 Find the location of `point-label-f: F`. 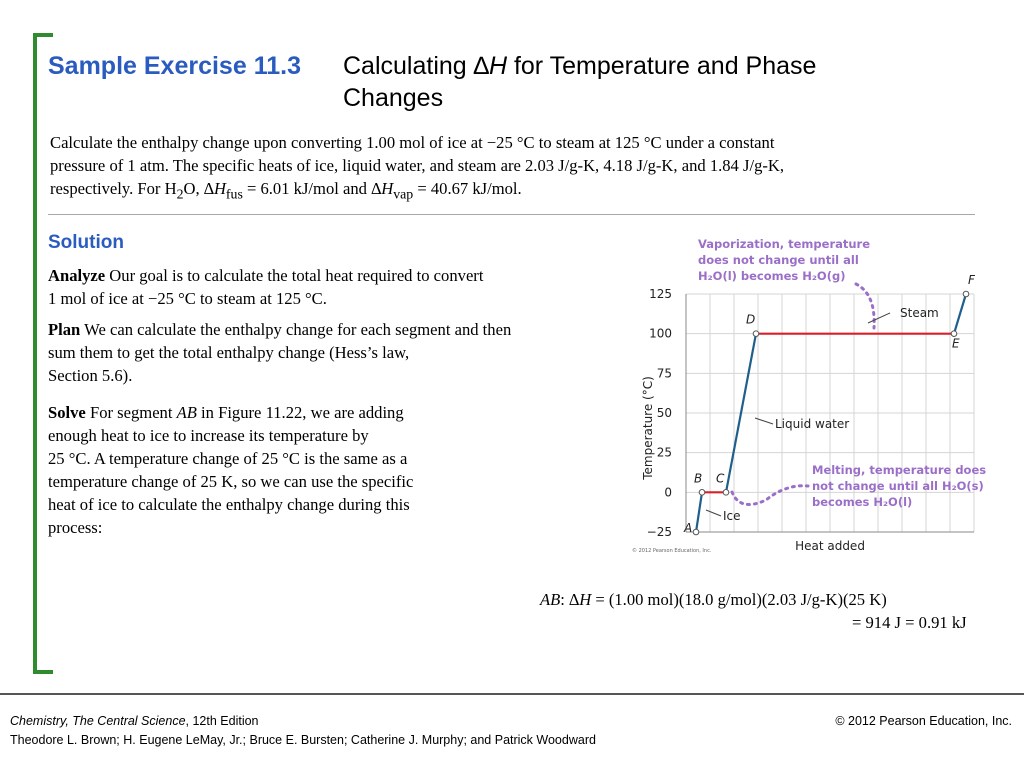

point-label-f: F is located at coordinates (972, 280).